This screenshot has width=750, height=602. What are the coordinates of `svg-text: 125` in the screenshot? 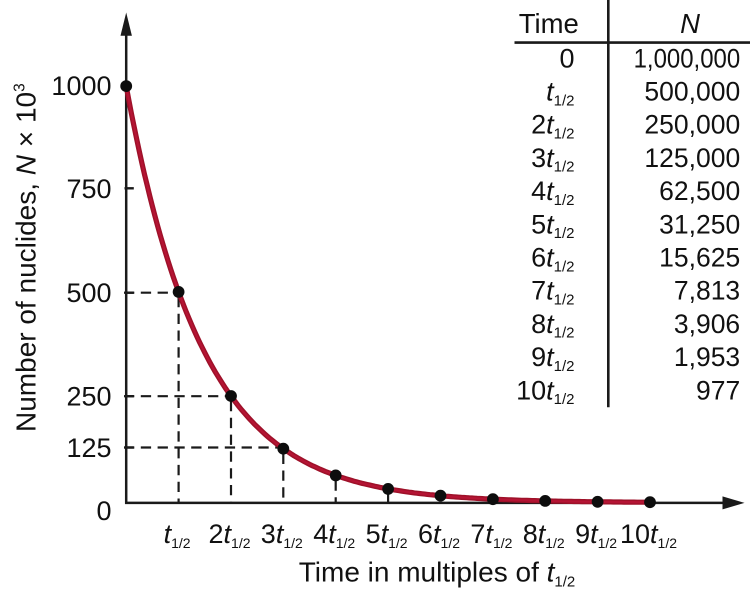 It's located at (88, 448).